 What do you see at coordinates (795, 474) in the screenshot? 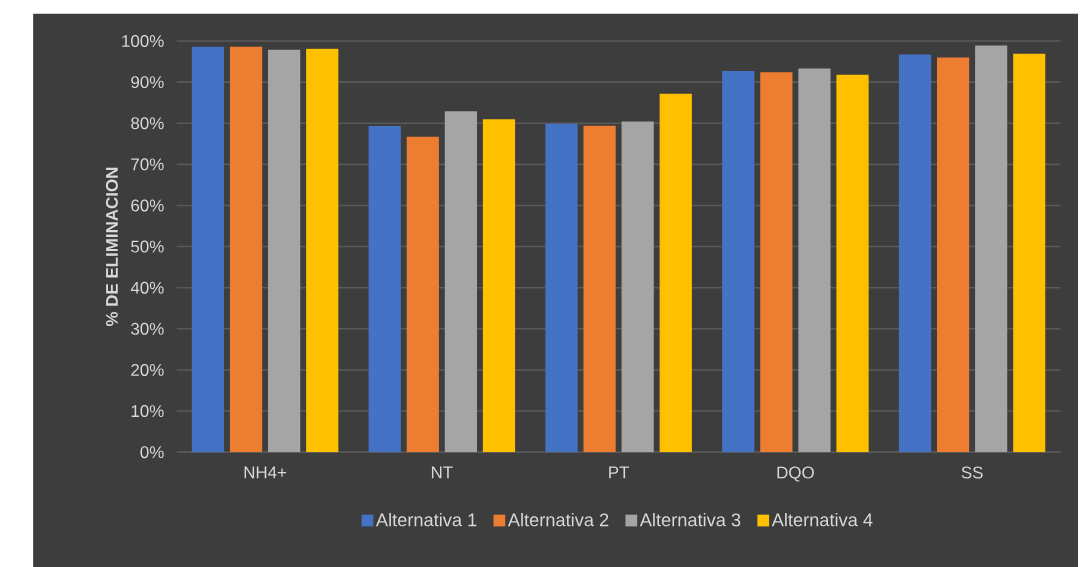
I see `x-tick-label: DQO` at bounding box center [795, 474].